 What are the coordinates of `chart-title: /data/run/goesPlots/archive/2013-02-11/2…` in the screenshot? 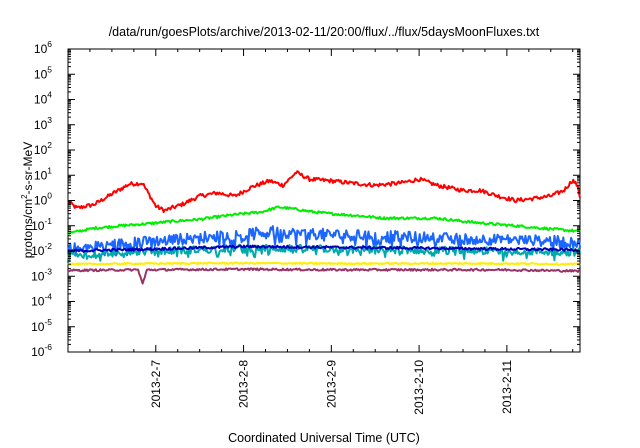 It's located at (324, 32).